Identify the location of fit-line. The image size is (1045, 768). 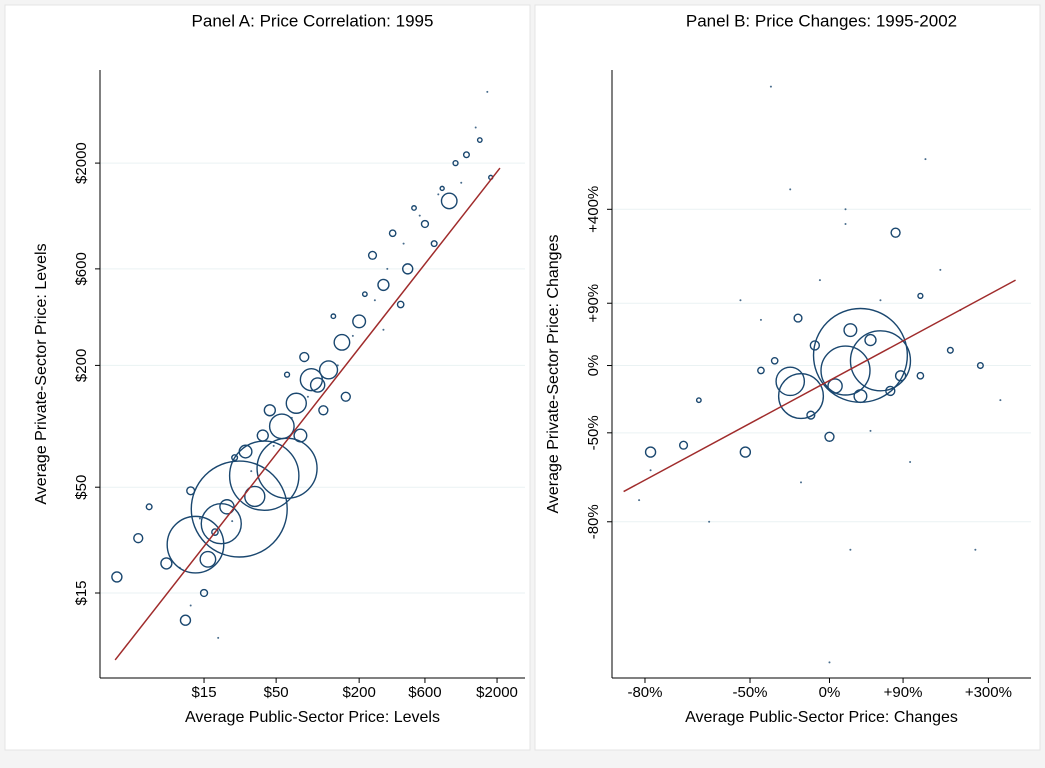
(819, 386).